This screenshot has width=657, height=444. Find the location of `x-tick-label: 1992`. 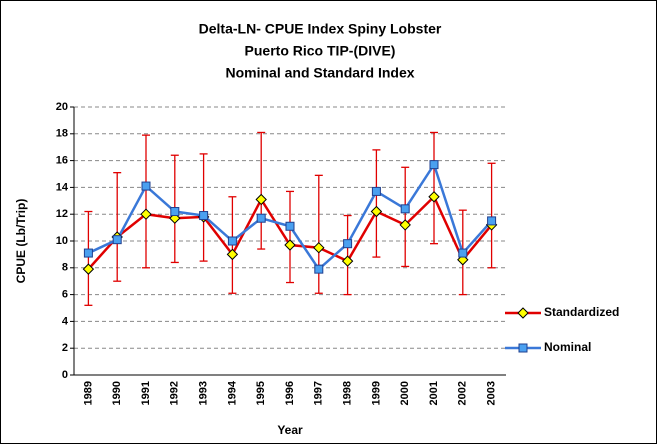

x-tick-label: 1992 is located at coordinates (175, 393).